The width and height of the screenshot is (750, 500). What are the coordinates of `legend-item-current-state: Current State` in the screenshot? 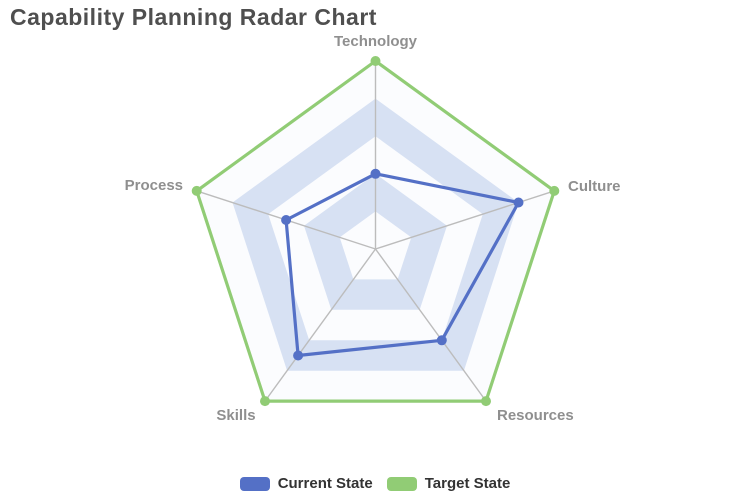 It's located at (306, 483).